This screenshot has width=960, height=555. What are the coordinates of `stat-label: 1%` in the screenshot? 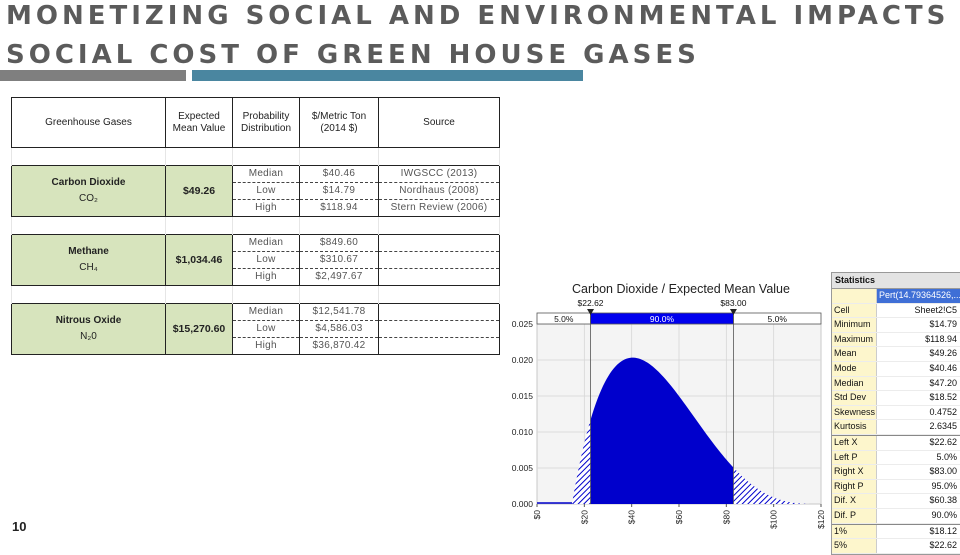 It's located at (854, 531).